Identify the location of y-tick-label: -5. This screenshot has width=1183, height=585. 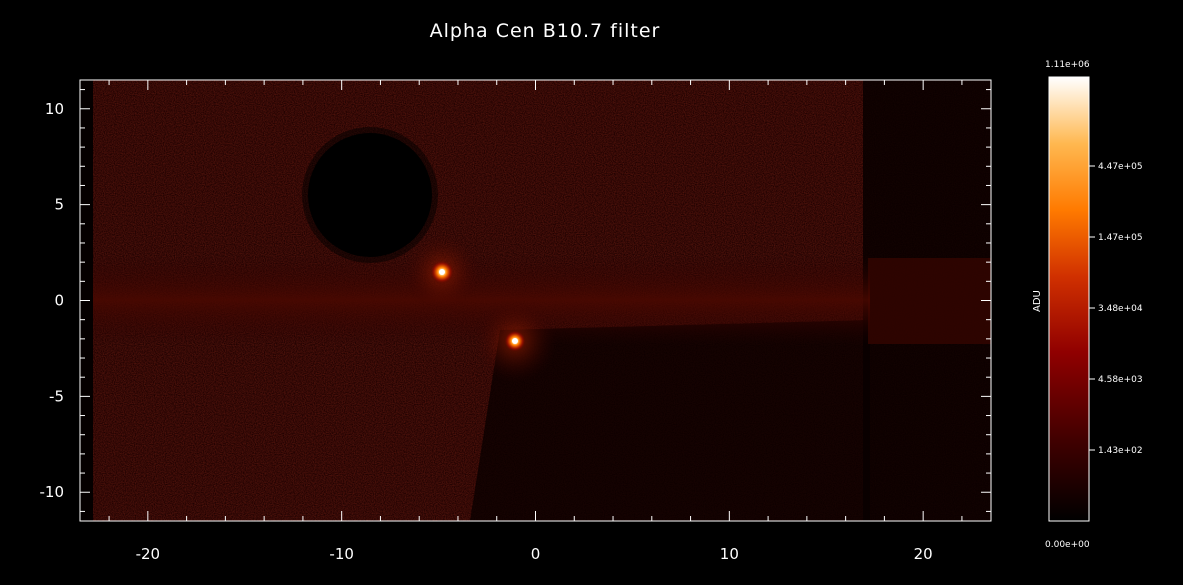
(56, 396).